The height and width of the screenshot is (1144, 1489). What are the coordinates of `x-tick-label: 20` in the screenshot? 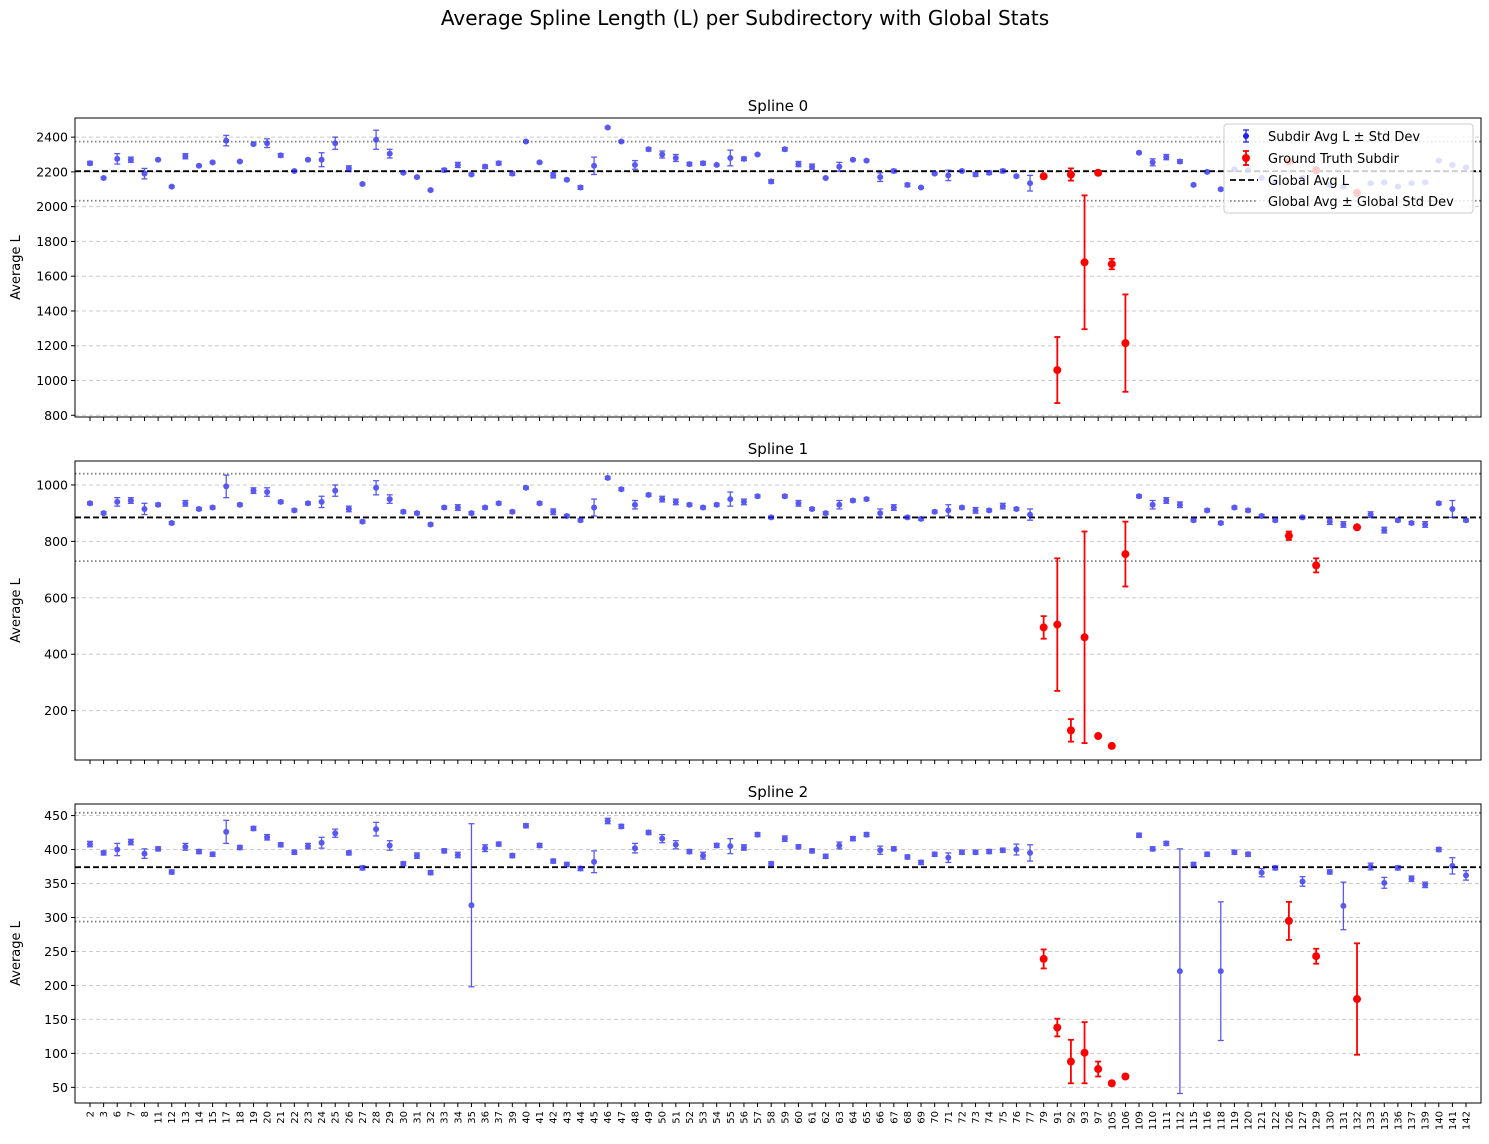 It's located at (268, 1117).